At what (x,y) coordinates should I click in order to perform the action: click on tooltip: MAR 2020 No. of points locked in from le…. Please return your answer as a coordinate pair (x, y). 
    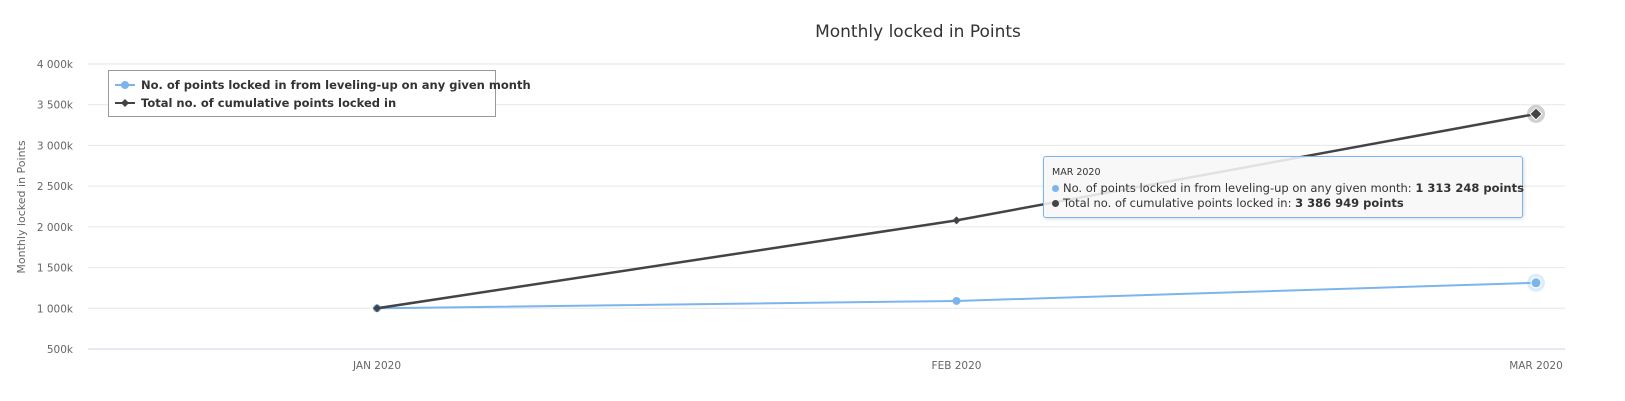
    Looking at the image, I should click on (1283, 187).